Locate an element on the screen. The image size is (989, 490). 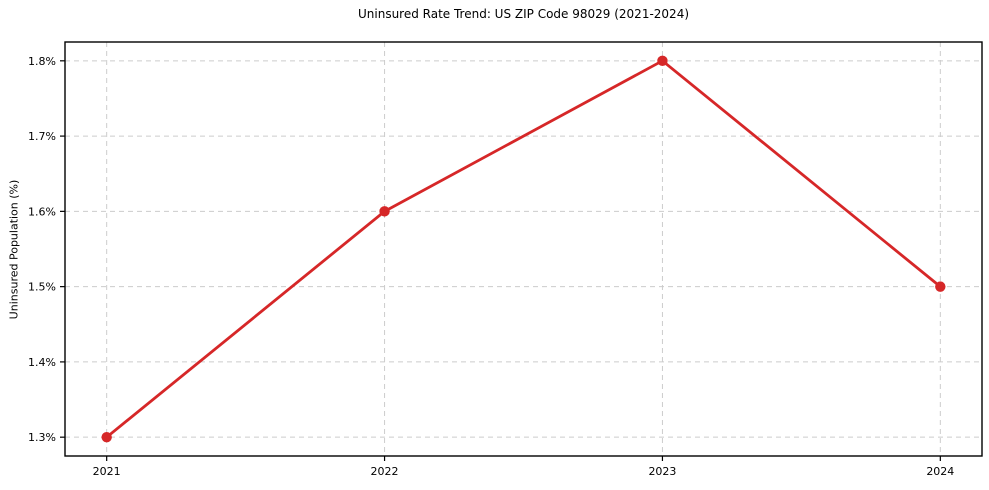
x-tick-label: 2024 is located at coordinates (940, 471).